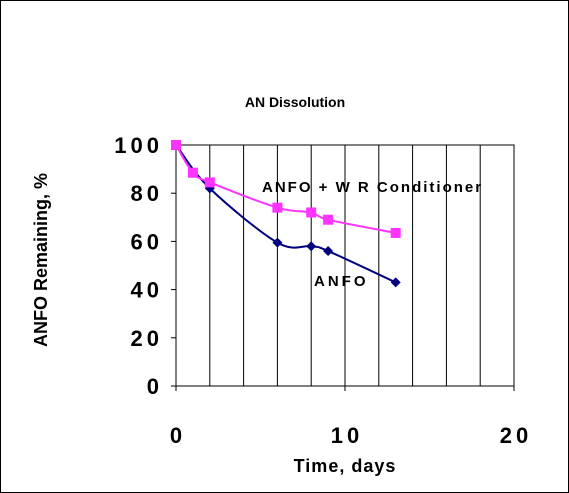 Image resolution: width=569 pixels, height=493 pixels. What do you see at coordinates (516, 435) in the screenshot?
I see `x-tick-label: 20` at bounding box center [516, 435].